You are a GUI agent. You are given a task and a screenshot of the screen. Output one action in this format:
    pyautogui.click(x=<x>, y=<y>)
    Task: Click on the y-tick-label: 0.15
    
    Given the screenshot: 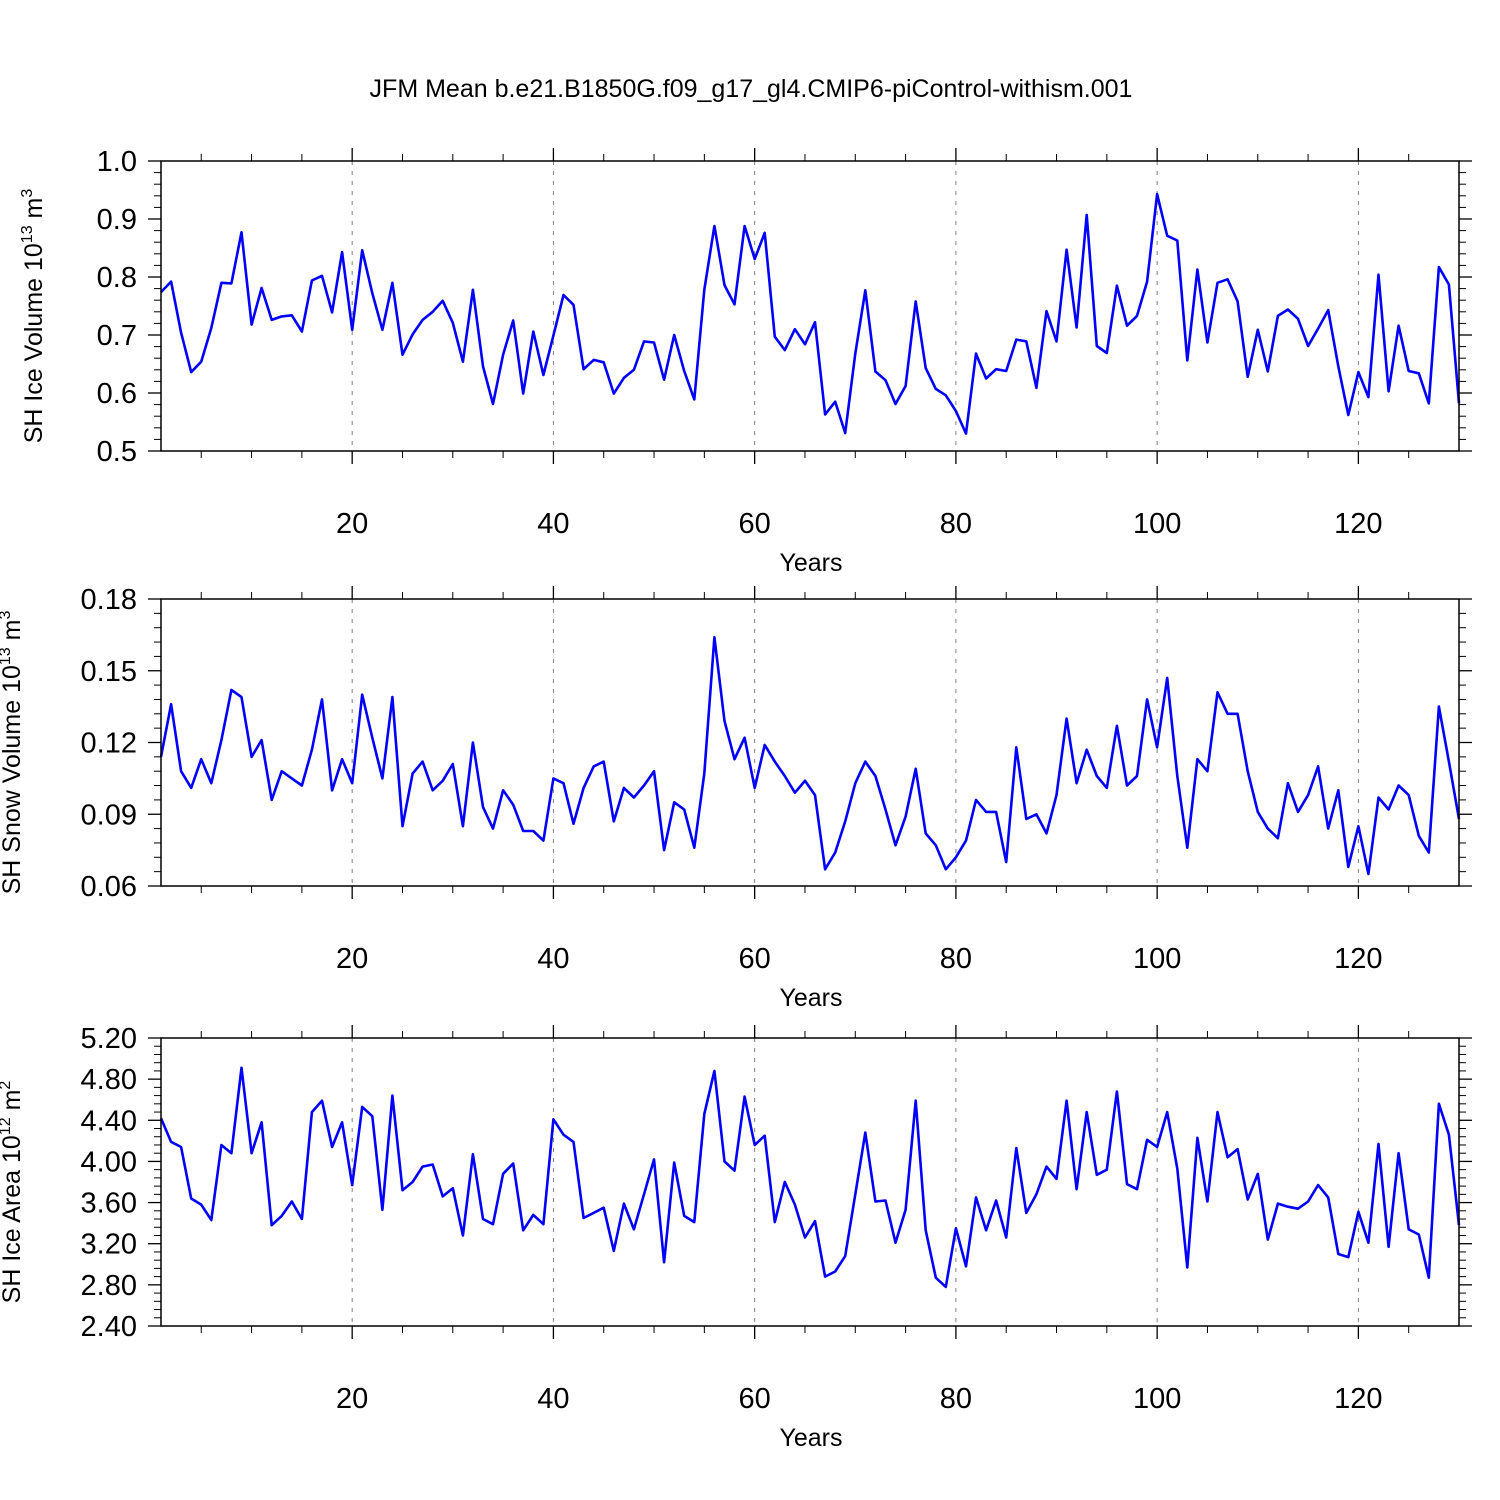 What is the action you would take?
    pyautogui.click(x=109, y=672)
    